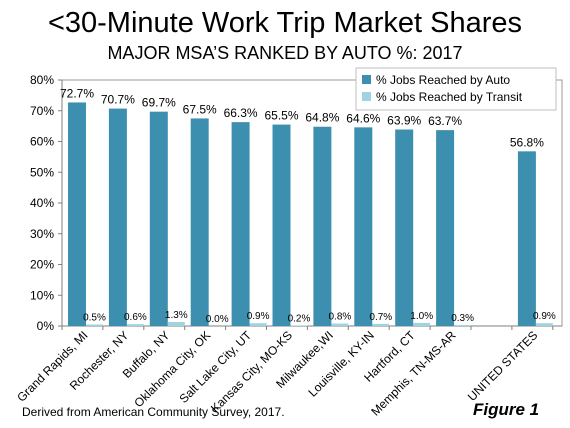 The width and height of the screenshot is (570, 428). Describe the element at coordinates (52, 366) in the screenshot. I see `x-category-label: Grand Rapids, MI` at that location.